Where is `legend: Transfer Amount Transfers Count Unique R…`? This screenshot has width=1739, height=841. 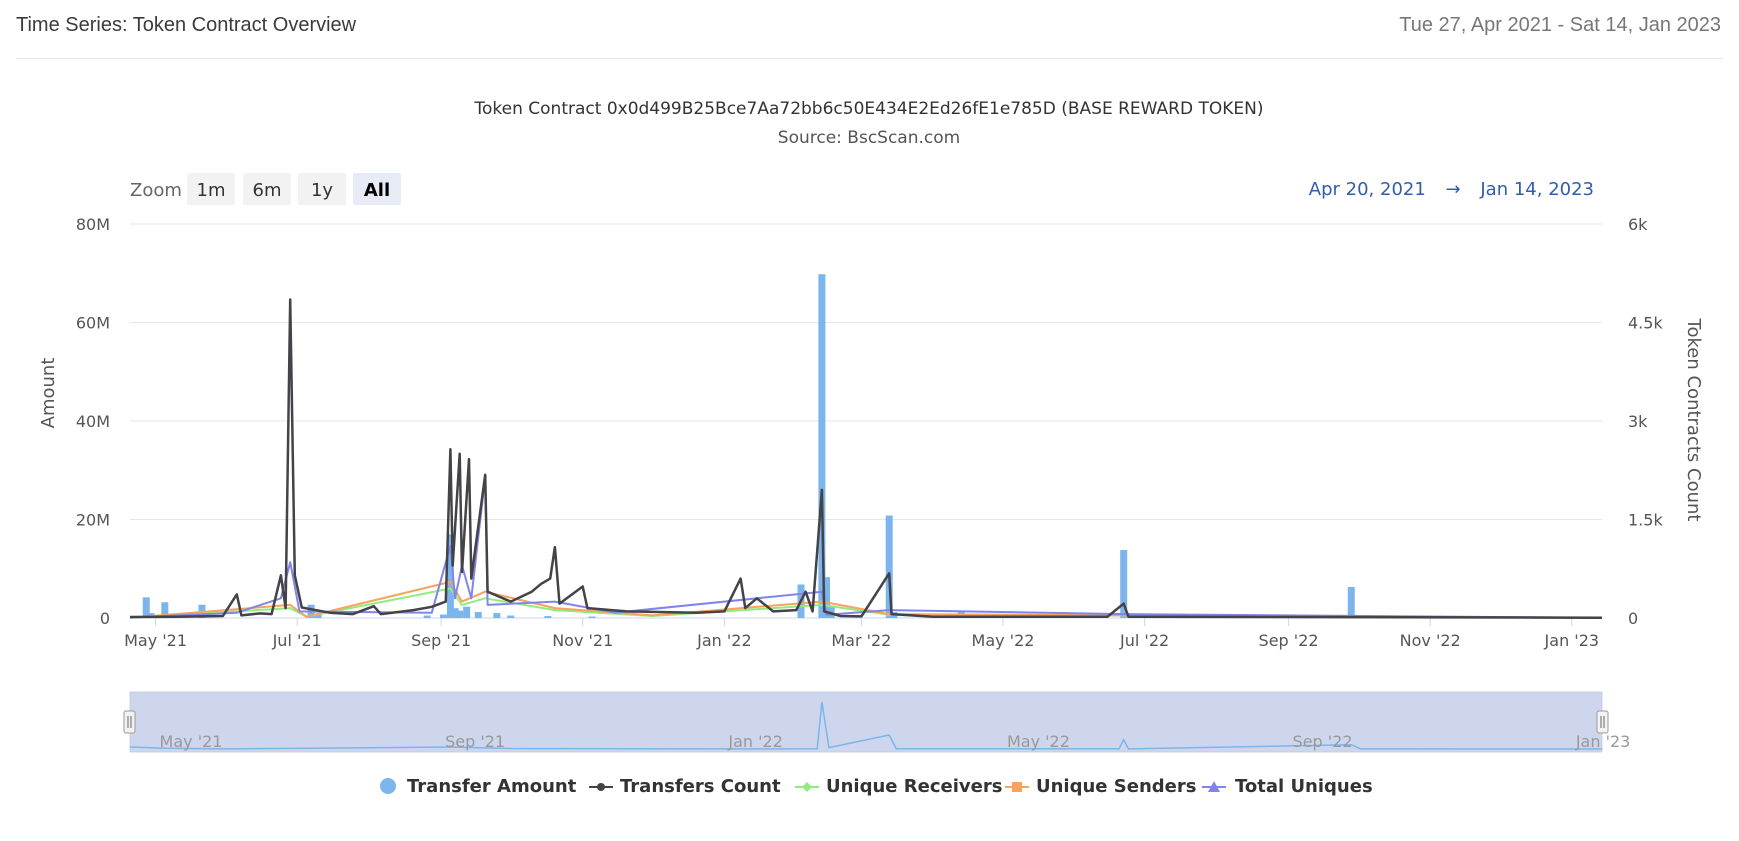
legend: Transfer Amount Transfers Count Unique R… is located at coordinates (876, 786).